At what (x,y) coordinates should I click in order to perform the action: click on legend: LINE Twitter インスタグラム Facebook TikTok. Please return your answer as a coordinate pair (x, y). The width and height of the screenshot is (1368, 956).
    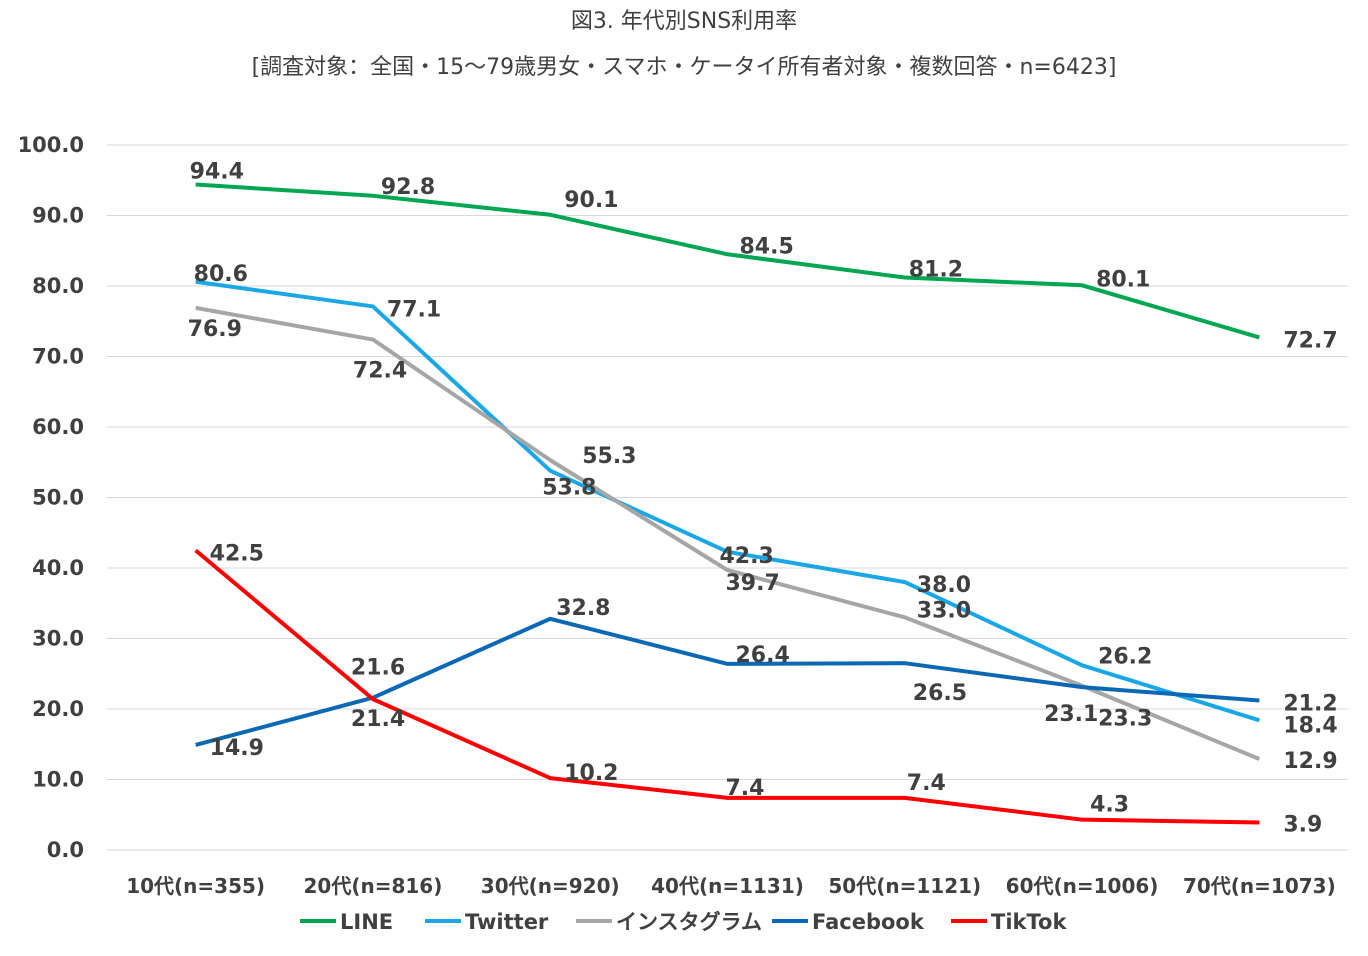
    Looking at the image, I should click on (683, 922).